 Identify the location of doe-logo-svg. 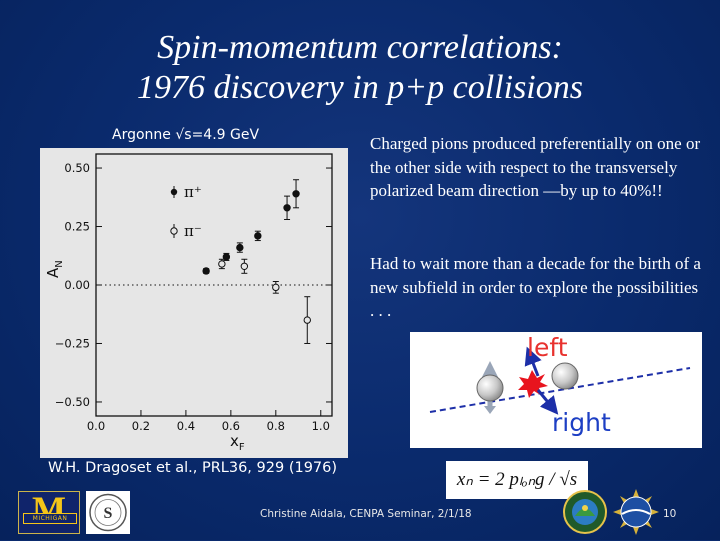
(585, 512).